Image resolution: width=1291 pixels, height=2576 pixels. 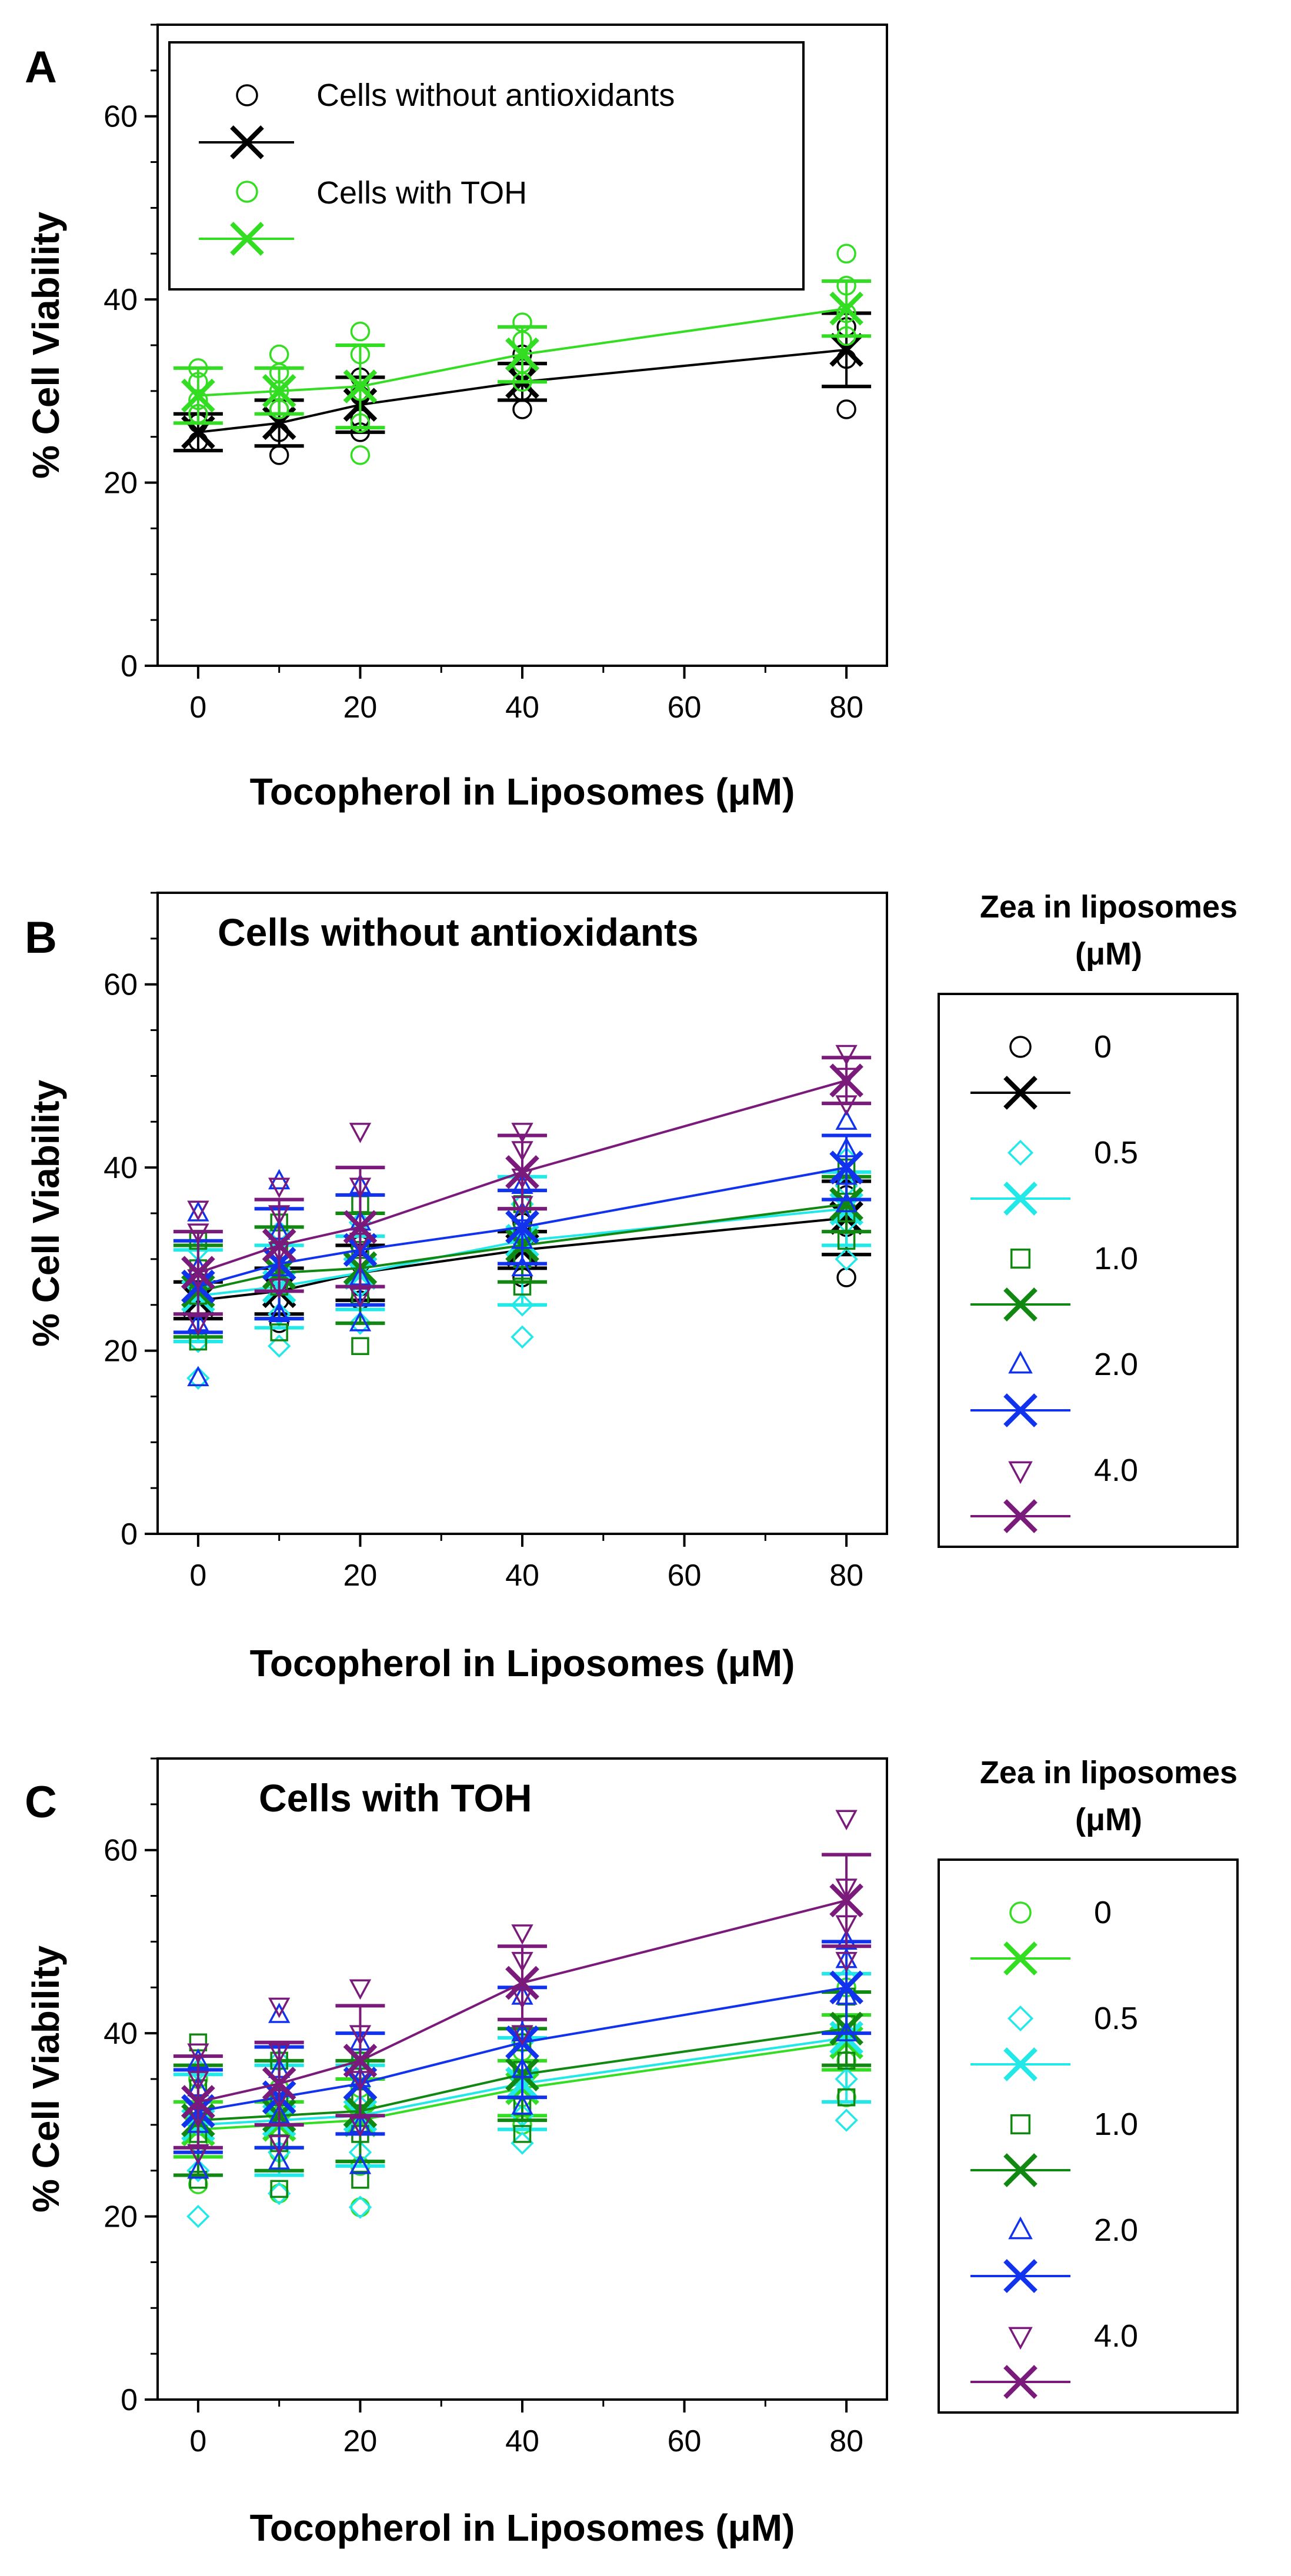 What do you see at coordinates (121, 985) in the screenshot?
I see `panel-b-y-tick-label: 60` at bounding box center [121, 985].